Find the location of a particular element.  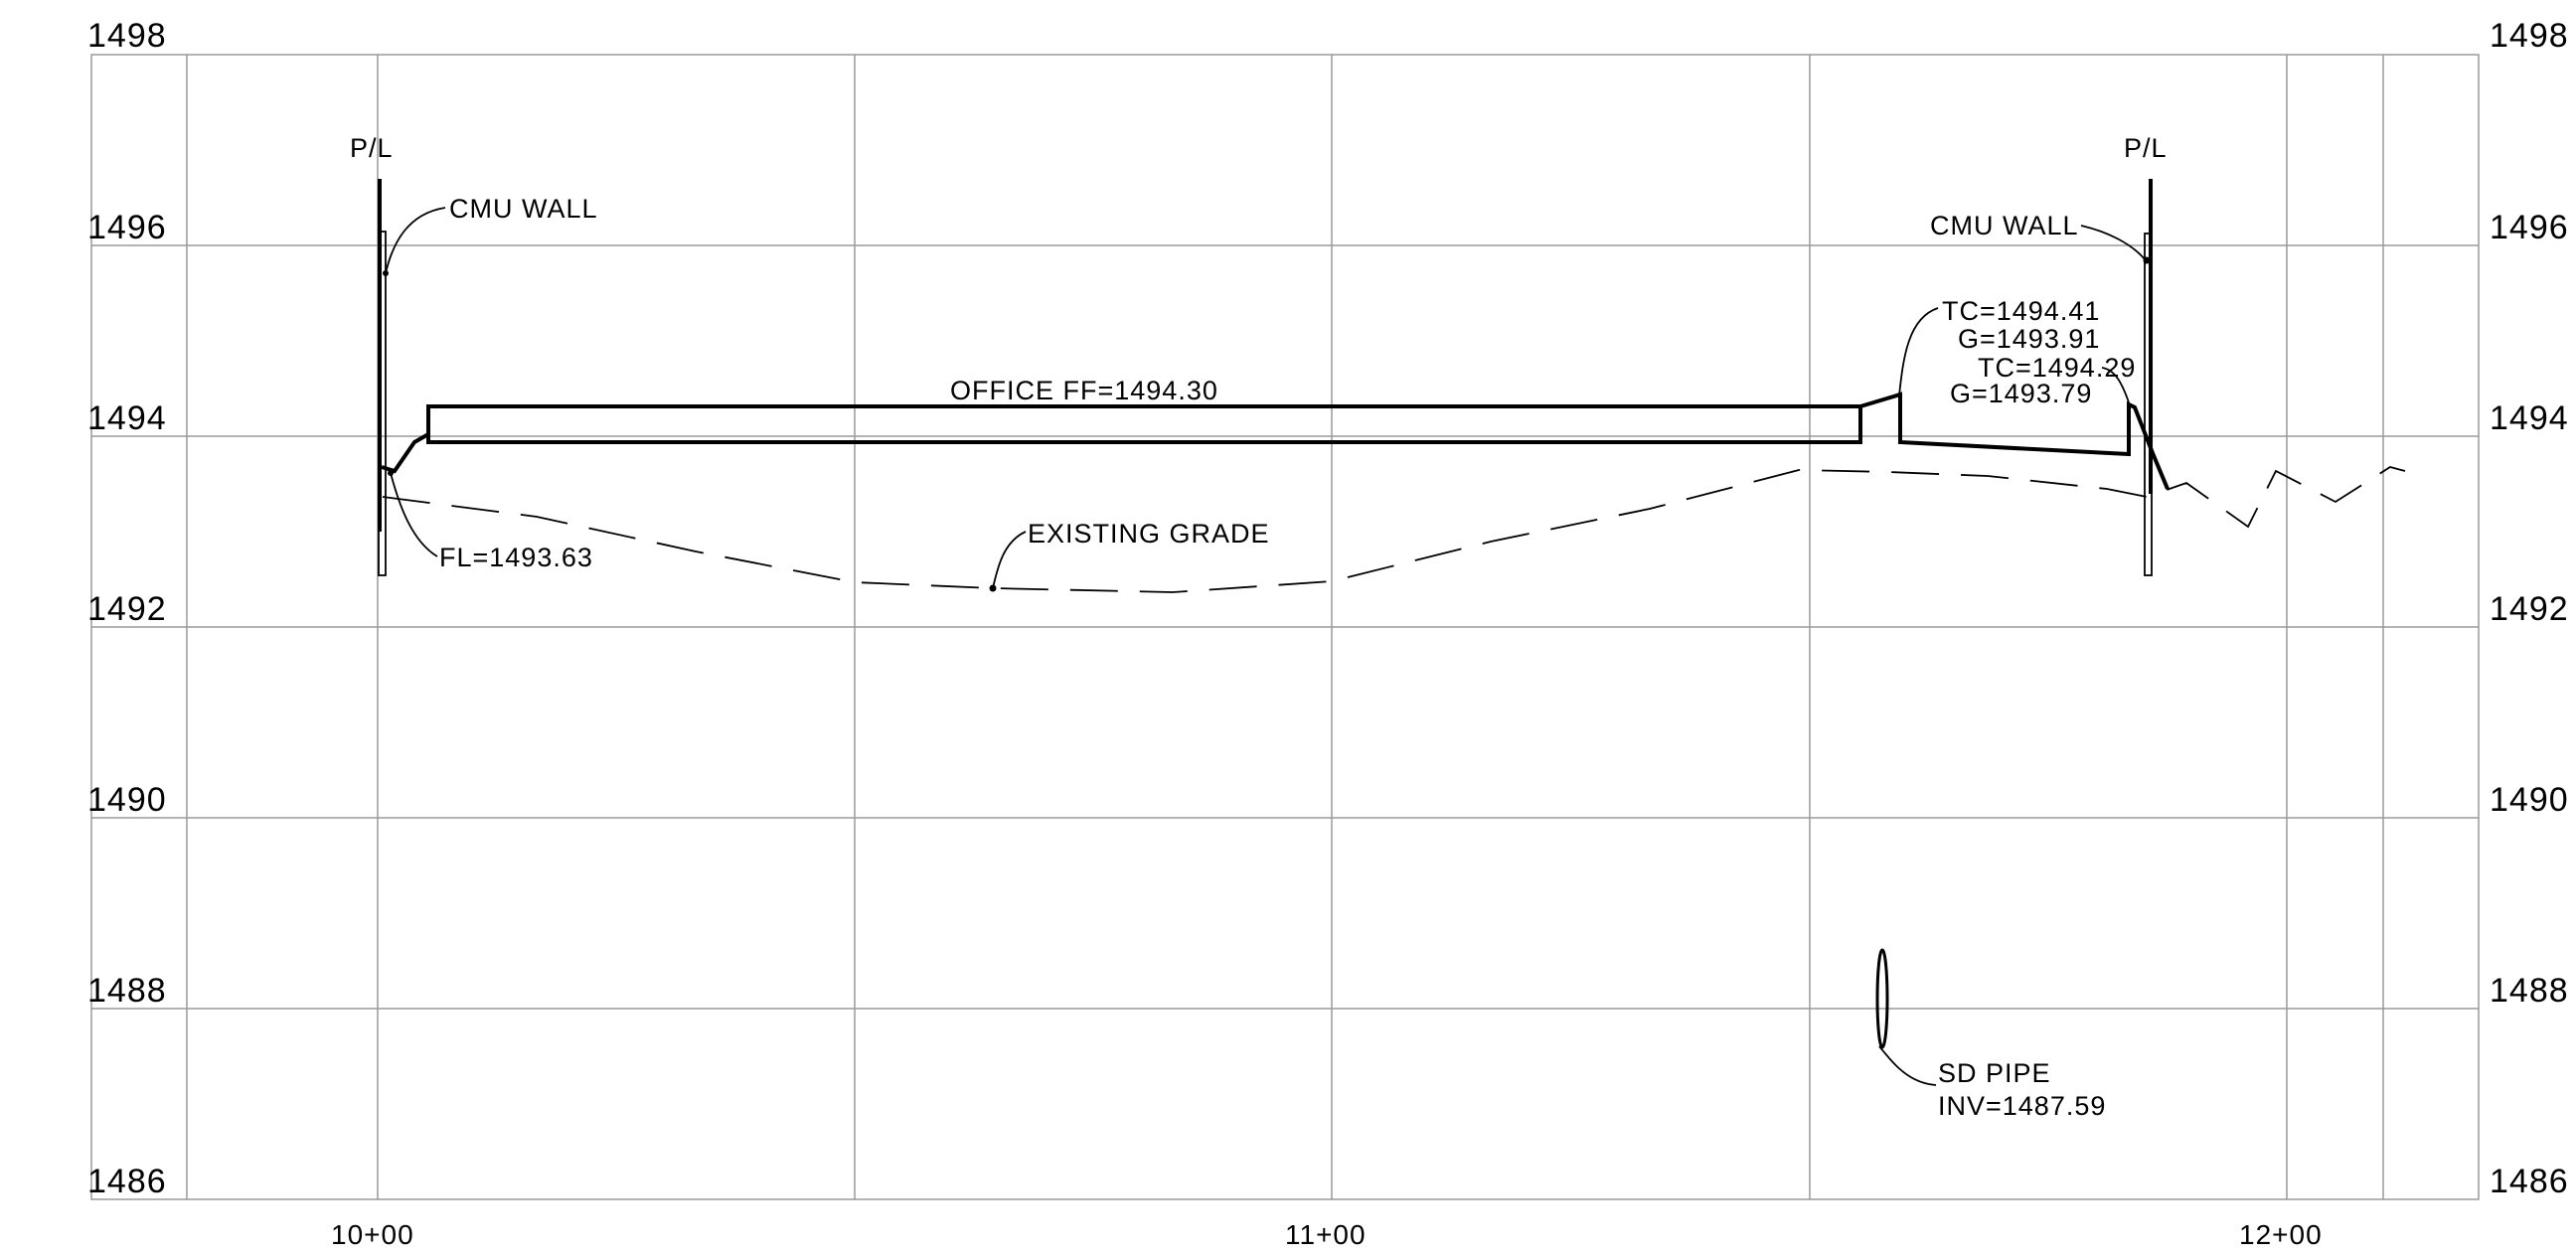

dot-cmu-right is located at coordinates (2147, 260).